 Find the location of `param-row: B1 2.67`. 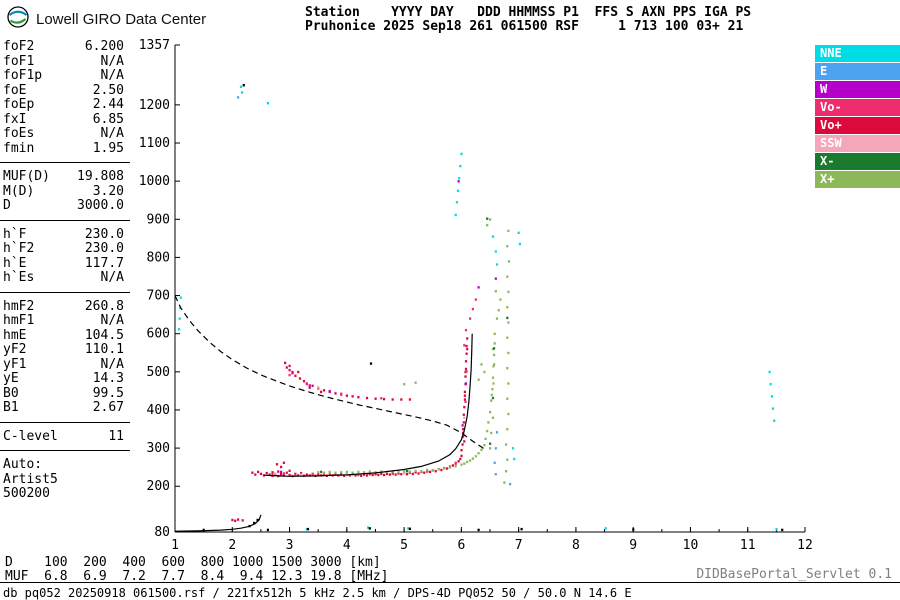

param-row: B1 2.67 is located at coordinates (65, 408).